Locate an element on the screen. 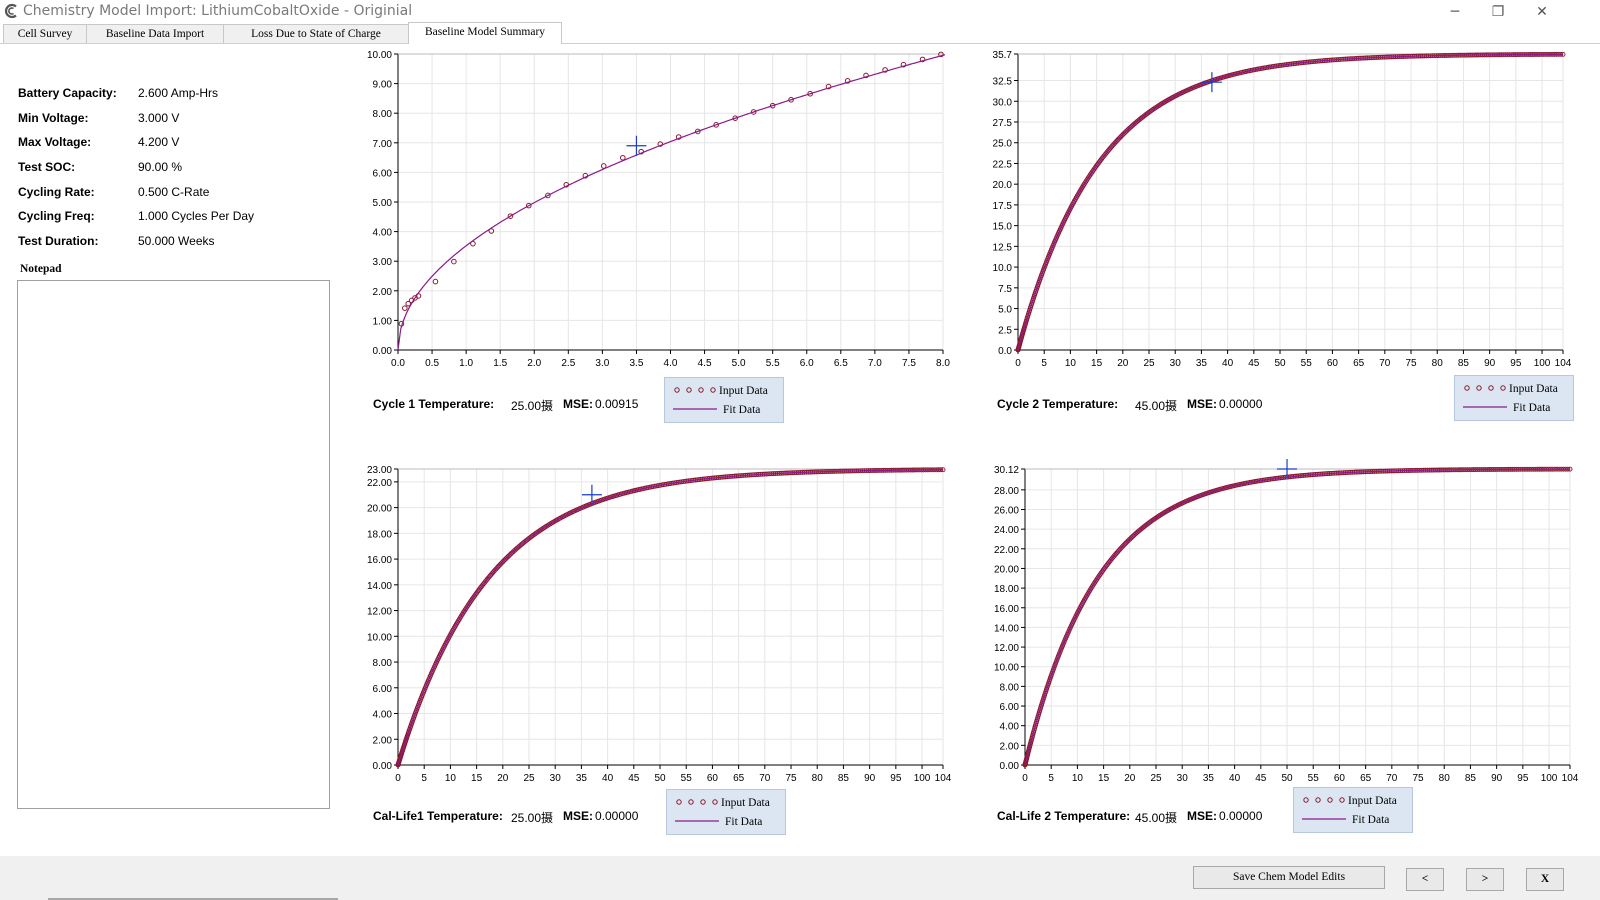 This screenshot has height=900, width=1600. tab-cell-survey: Cell Survey is located at coordinates (45, 33).